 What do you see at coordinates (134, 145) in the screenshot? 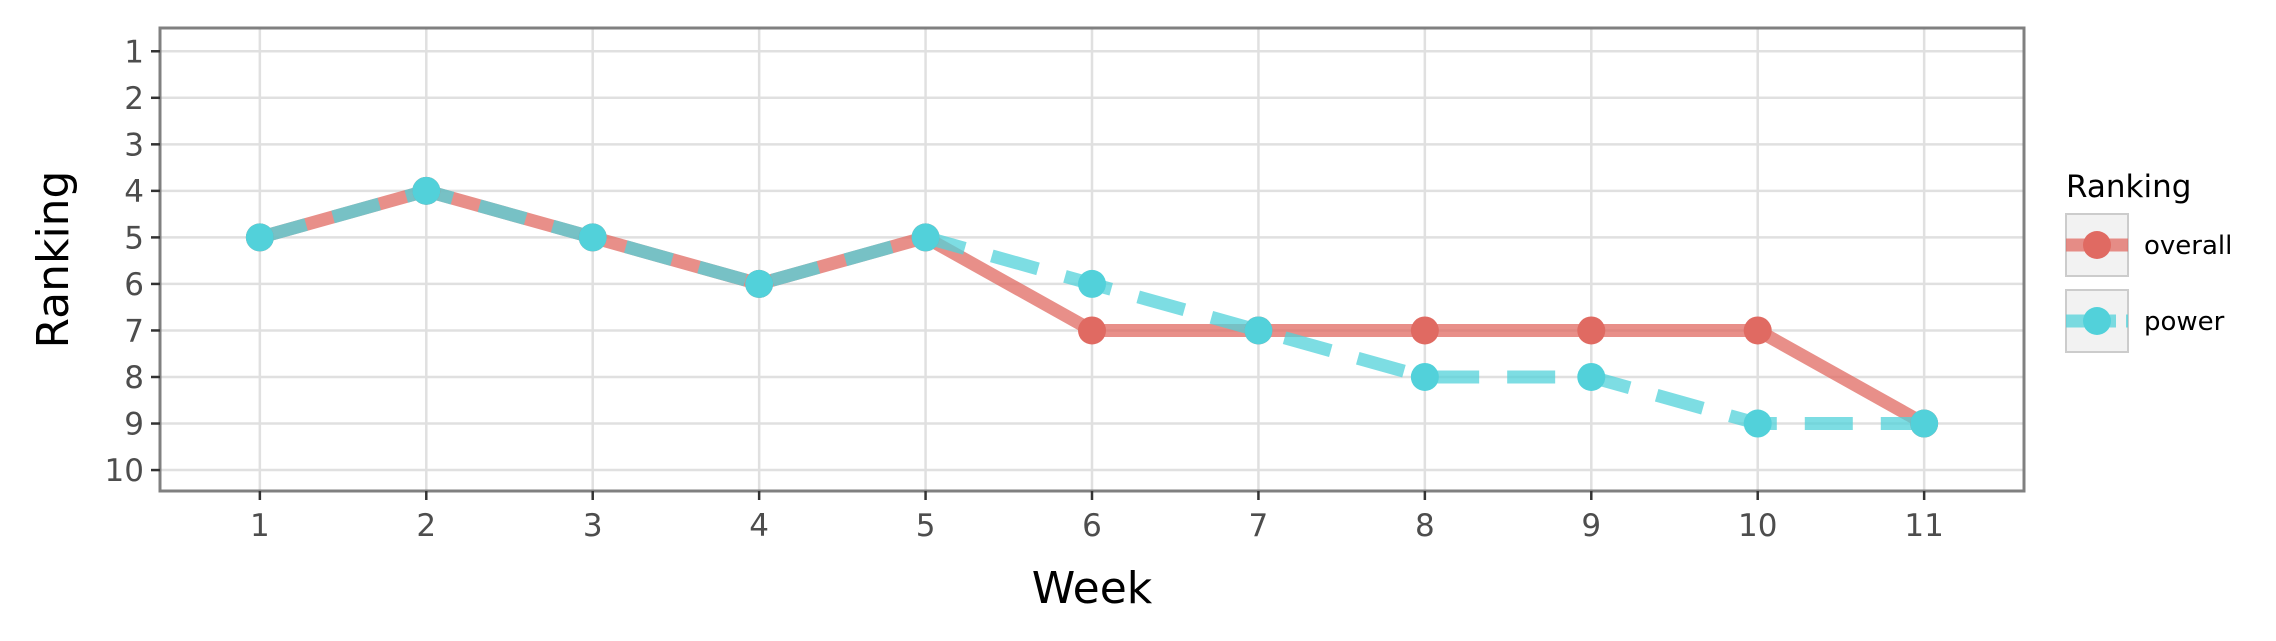
I see `y-tick-label: 3` at bounding box center [134, 145].